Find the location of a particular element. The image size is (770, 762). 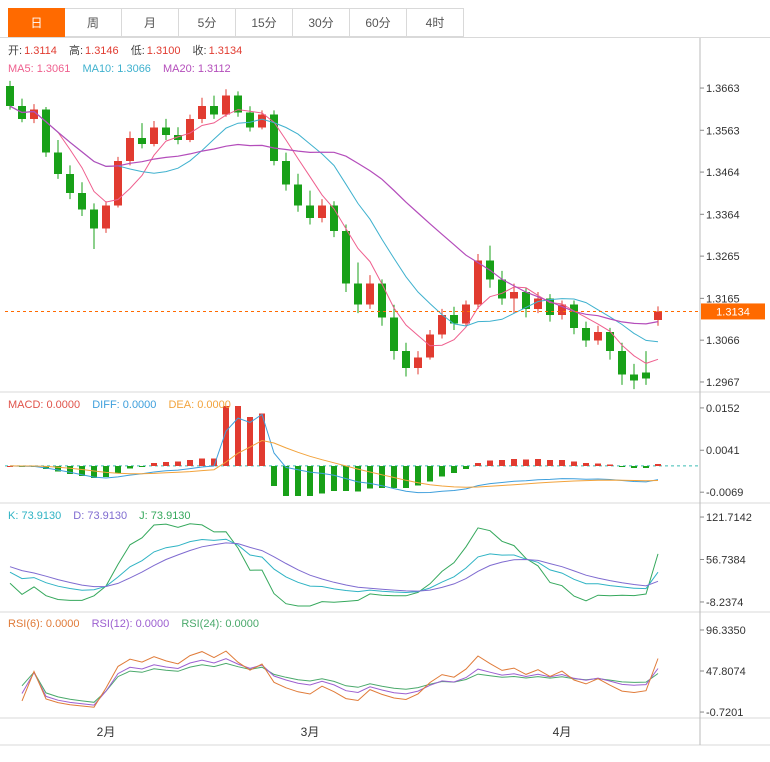

timeframe-tab-6: 30分 is located at coordinates (321, 22).